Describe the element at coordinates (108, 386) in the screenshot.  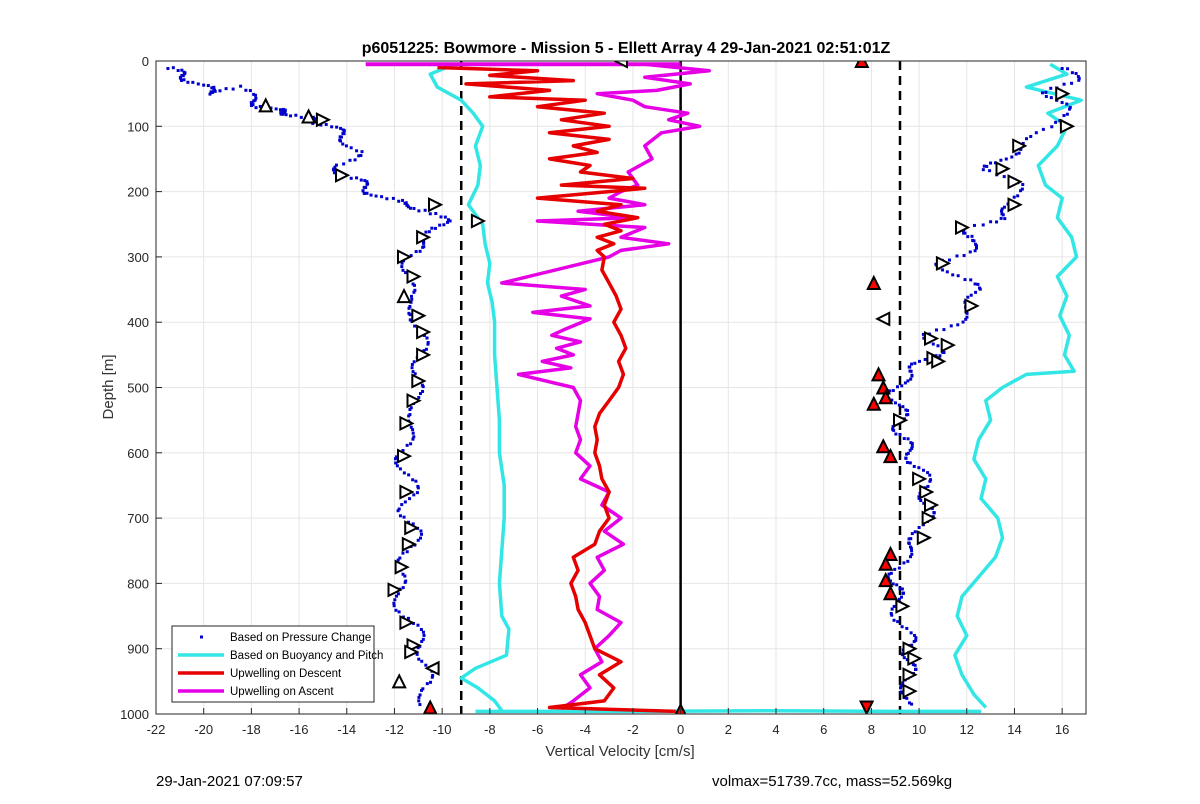
I see `y-axis-label: Depth [m]` at that location.